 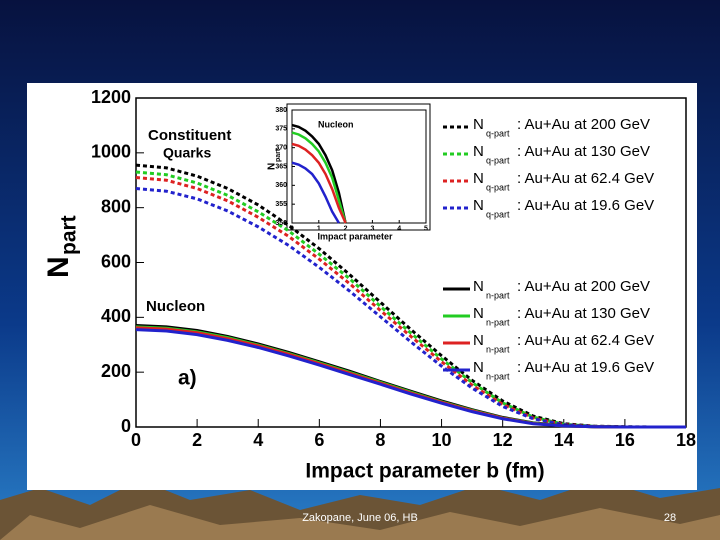 What do you see at coordinates (442, 440) in the screenshot?
I see `x-tick-label: 10` at bounding box center [442, 440].